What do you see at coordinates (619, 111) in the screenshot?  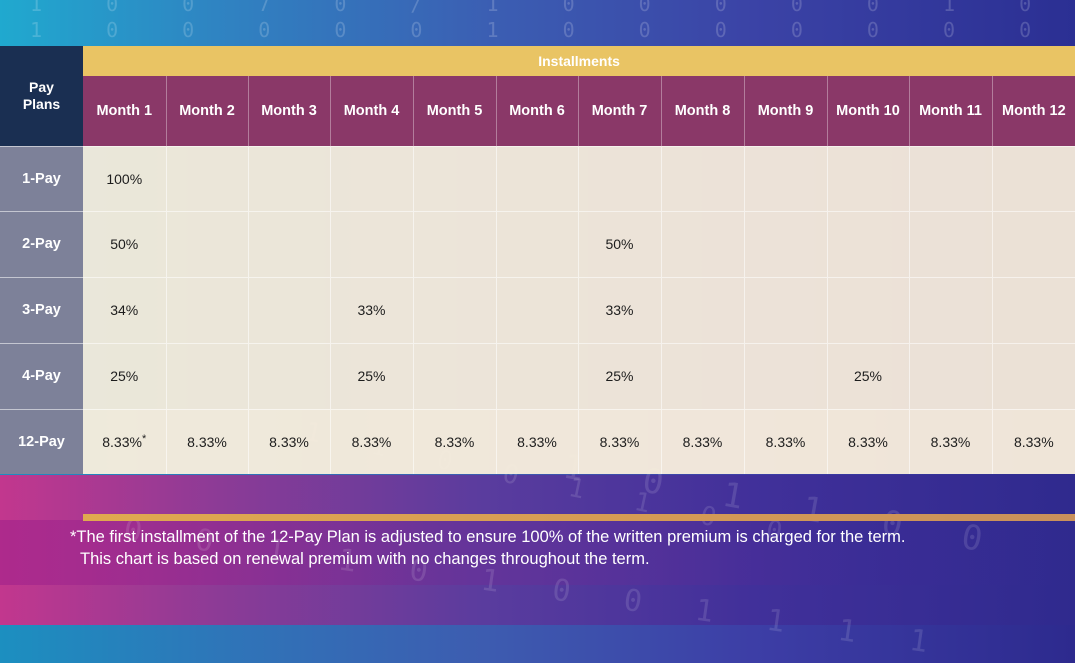 I see `month-header: Month 7` at bounding box center [619, 111].